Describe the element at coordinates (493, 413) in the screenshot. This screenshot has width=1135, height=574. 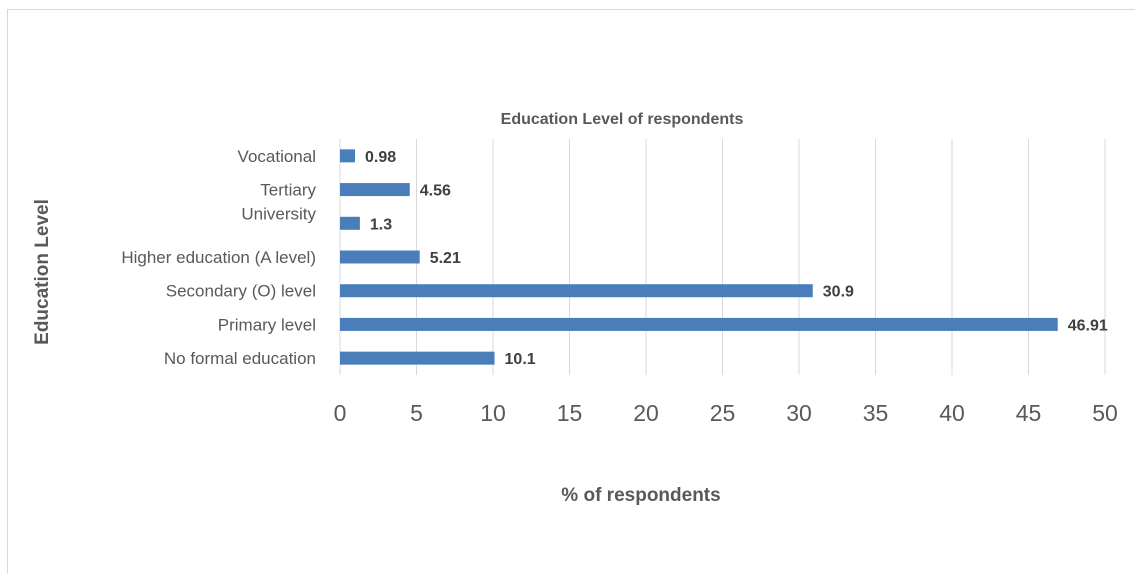
I see `x-tick-label: 10` at that location.